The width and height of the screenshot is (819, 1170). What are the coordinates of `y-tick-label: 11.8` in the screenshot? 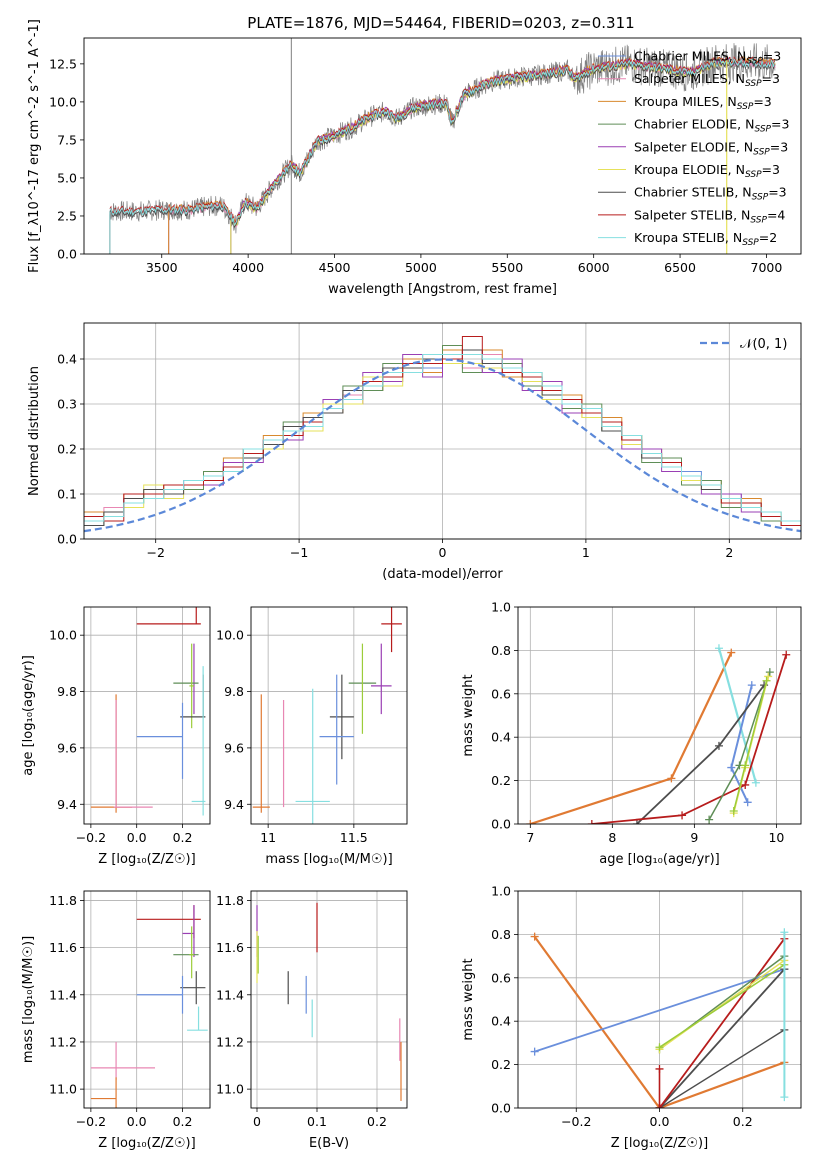 It's located at (230, 900).